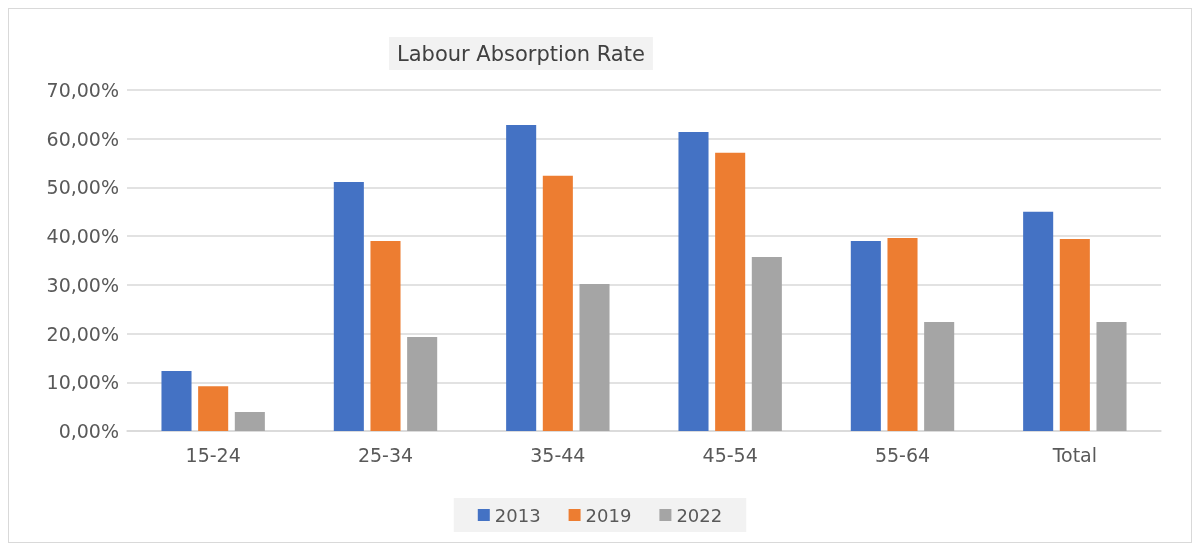 The image size is (1202, 551). I want to click on x-tick-label: 25-34, so click(385, 454).